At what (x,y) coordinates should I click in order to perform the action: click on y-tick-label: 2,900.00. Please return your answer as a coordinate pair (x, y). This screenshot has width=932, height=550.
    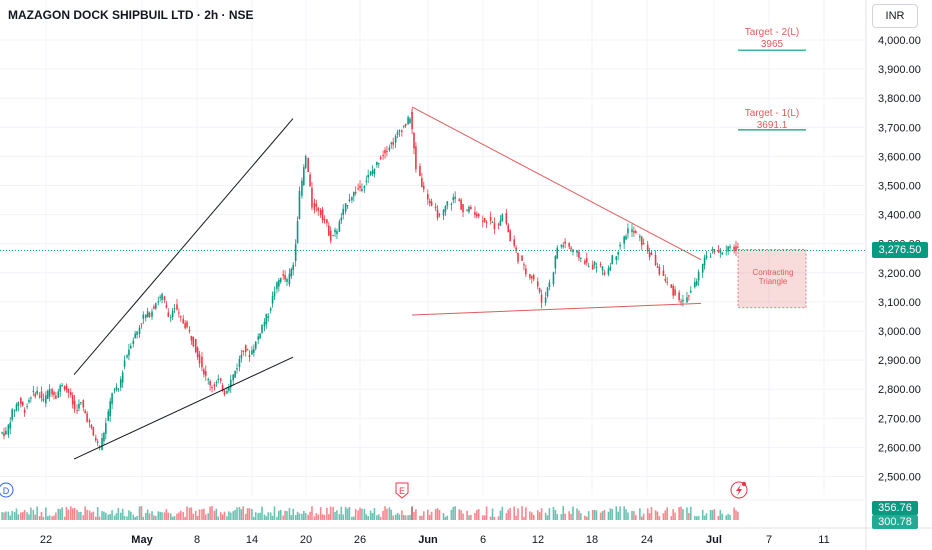
    Looking at the image, I should click on (899, 361).